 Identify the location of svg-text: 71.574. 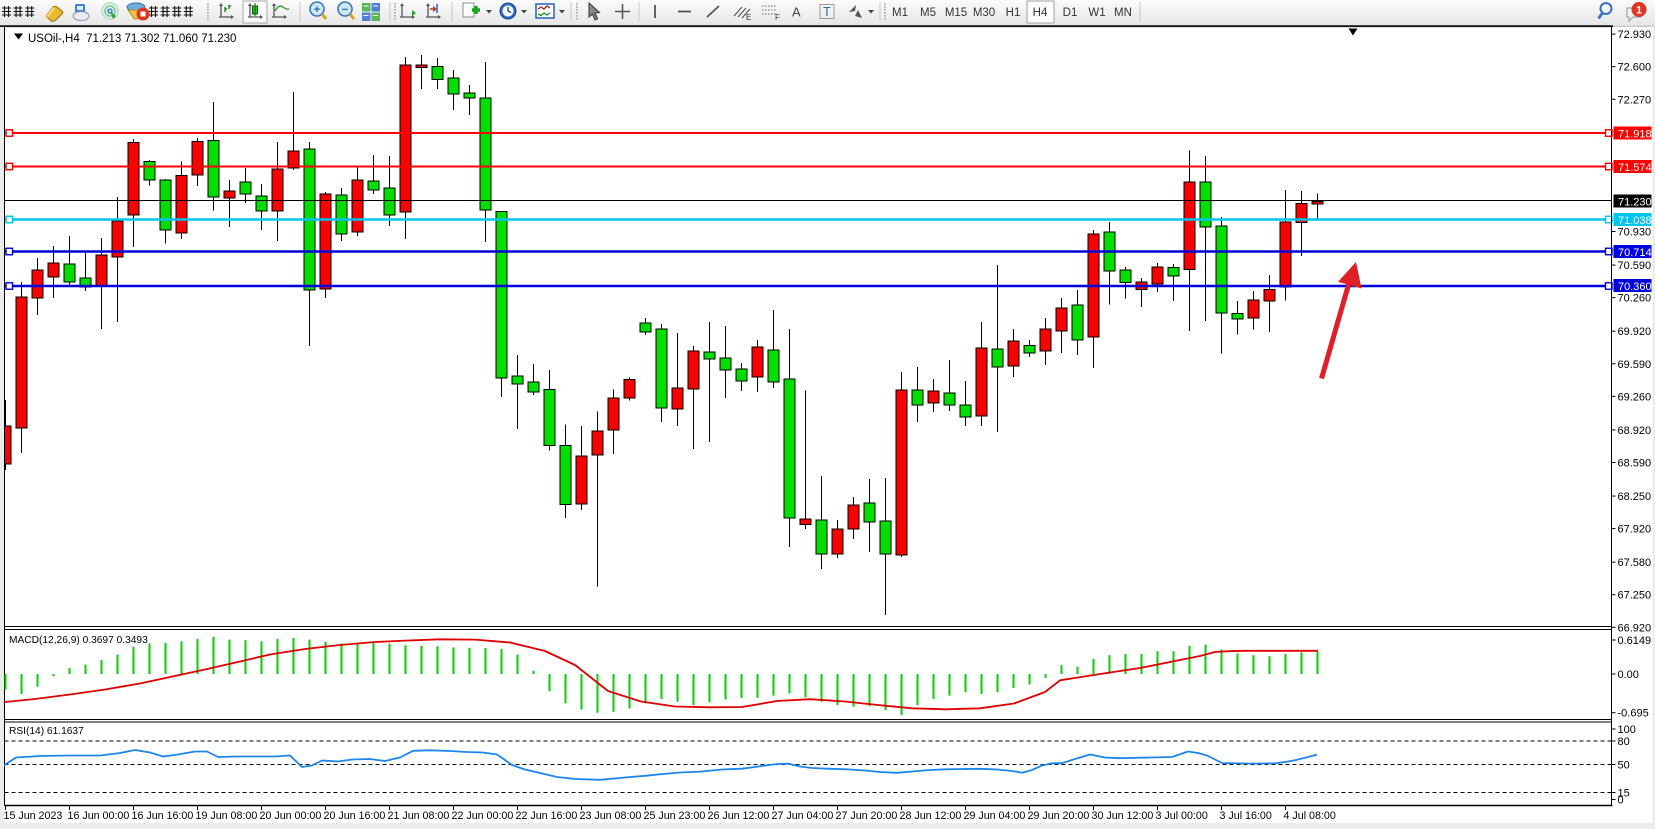
(1635, 168).